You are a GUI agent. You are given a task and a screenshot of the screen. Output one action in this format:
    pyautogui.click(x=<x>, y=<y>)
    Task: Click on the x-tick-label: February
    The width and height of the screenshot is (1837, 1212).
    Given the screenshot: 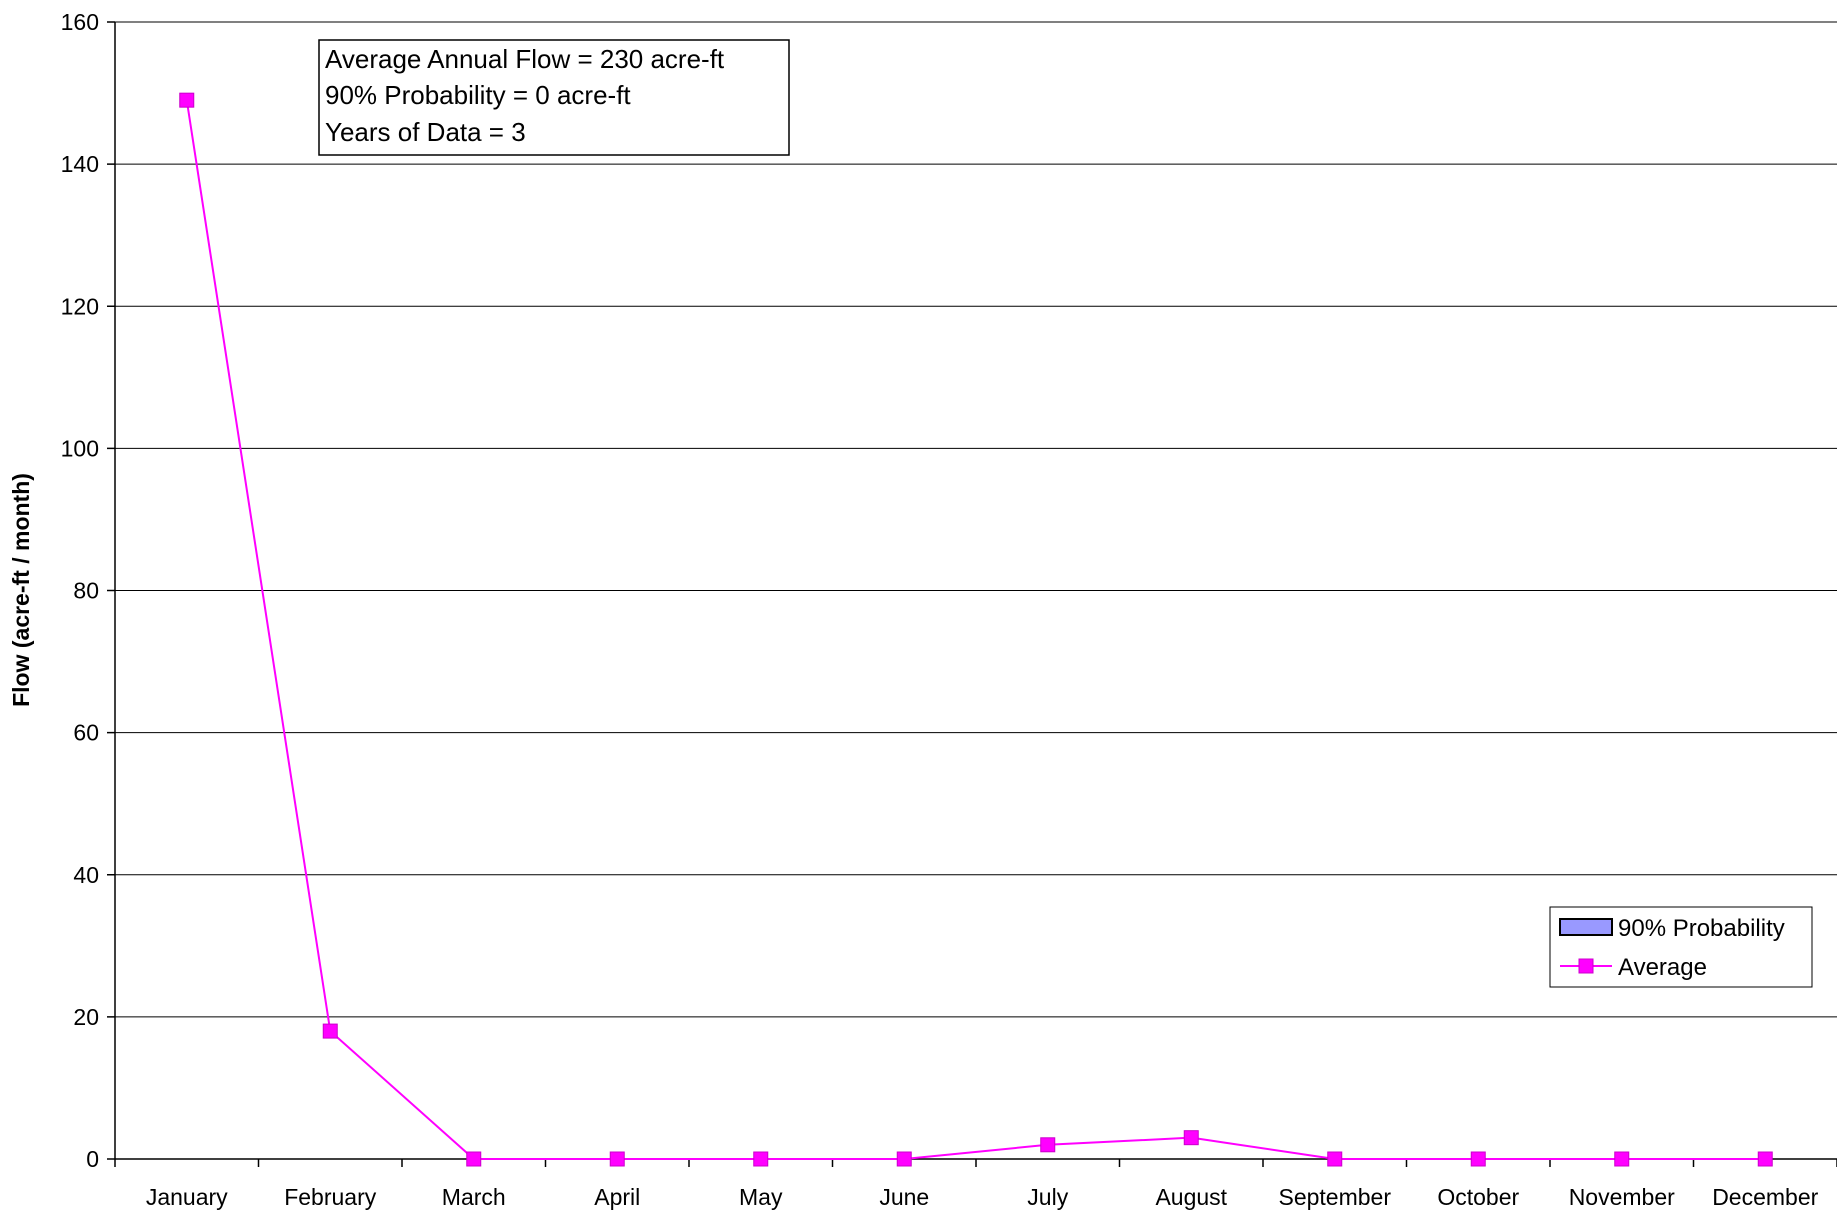 What is the action you would take?
    pyautogui.click(x=330, y=1197)
    